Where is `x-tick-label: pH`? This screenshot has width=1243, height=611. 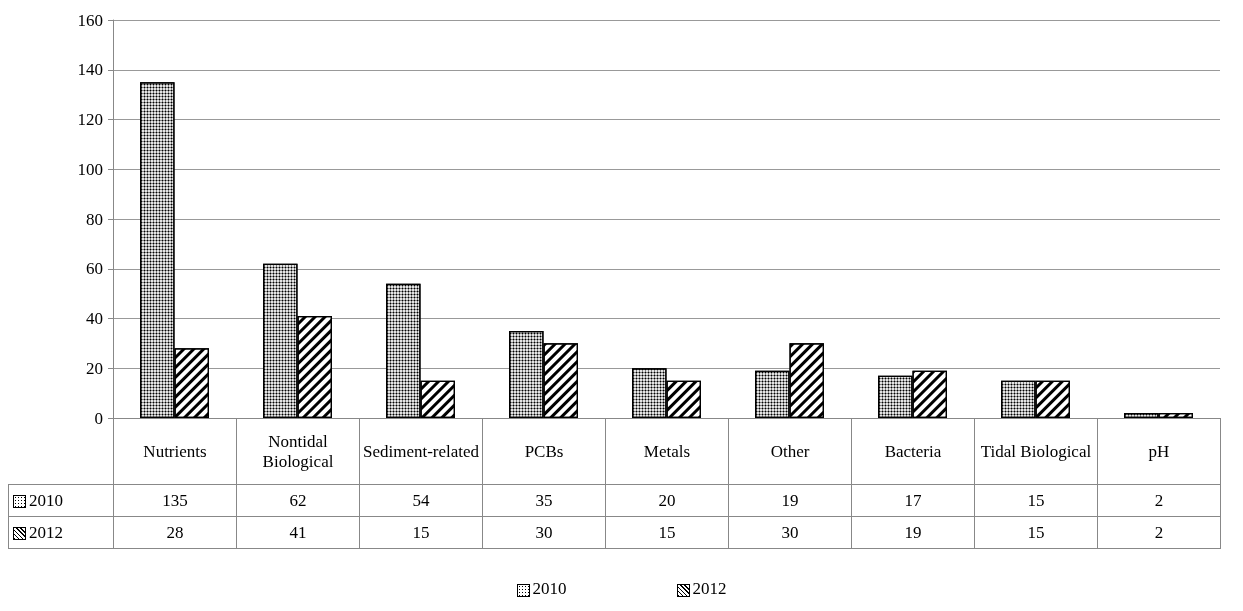
x-tick-label: pH is located at coordinates (1159, 451).